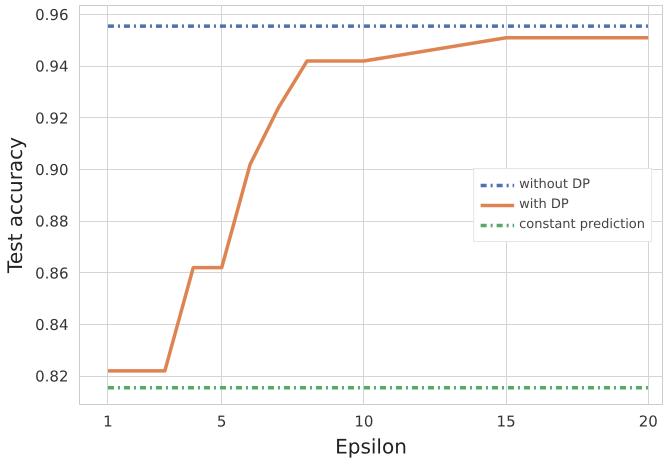  I want to click on y-axis-title: Test accuracy, so click(15, 205).